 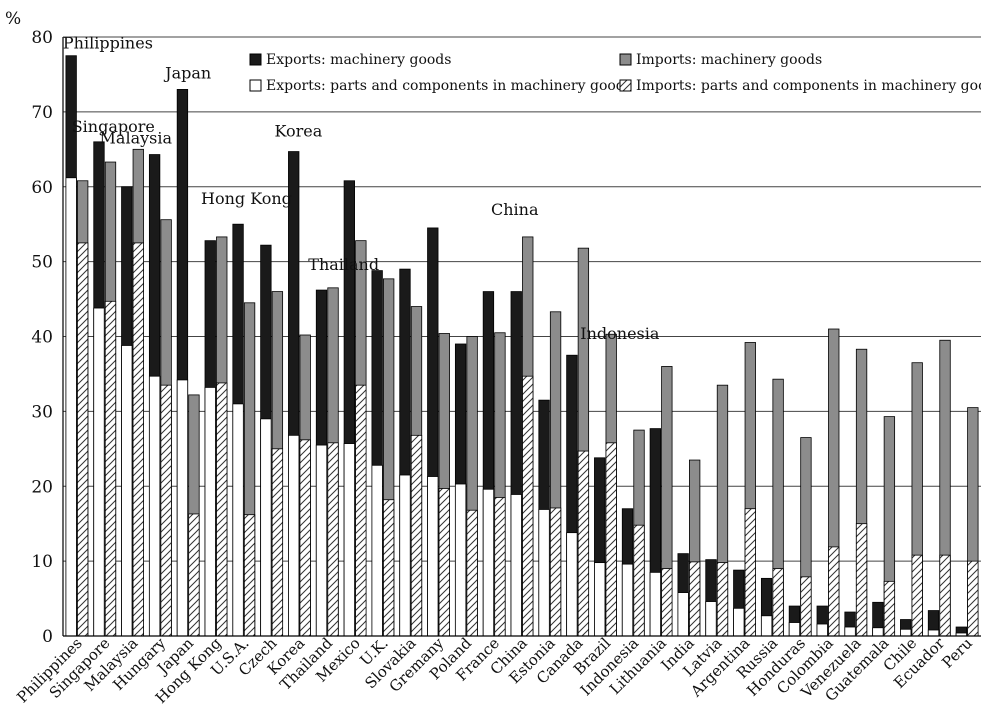 What do you see at coordinates (238, 520) in the screenshot?
I see `bar-exports-parts-u-s-a` at bounding box center [238, 520].